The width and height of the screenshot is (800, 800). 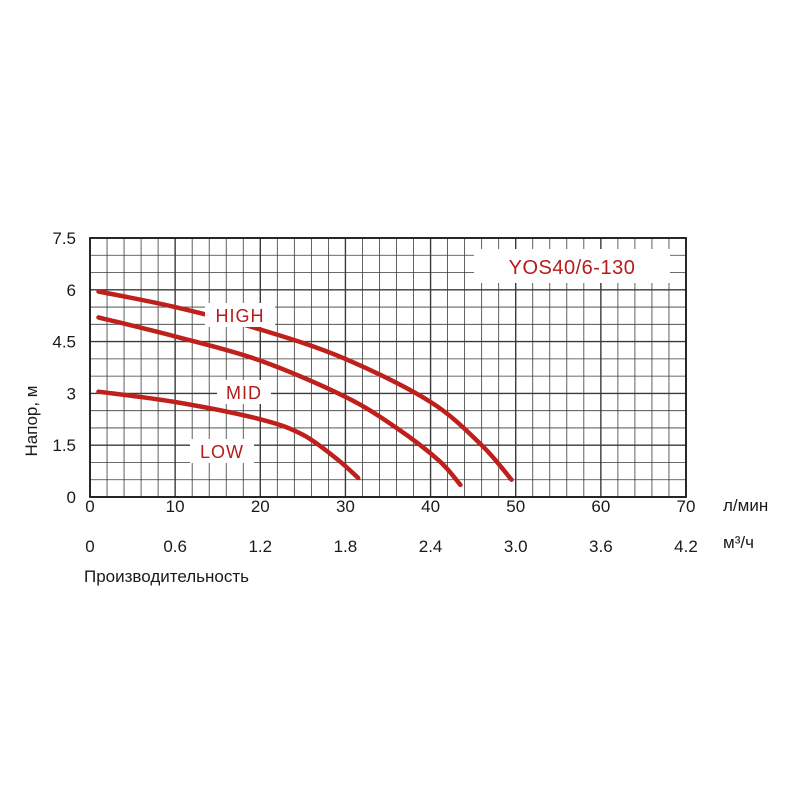 I want to click on x-tick-label-primary: 50, so click(x=515, y=506).